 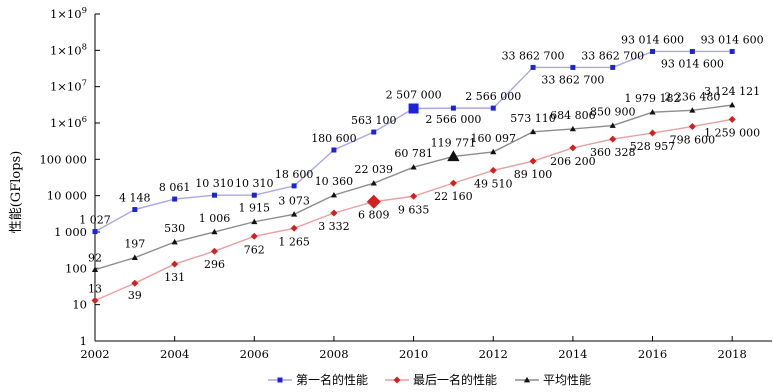 I want to click on y-tick-label: 1, so click(x=83, y=341).